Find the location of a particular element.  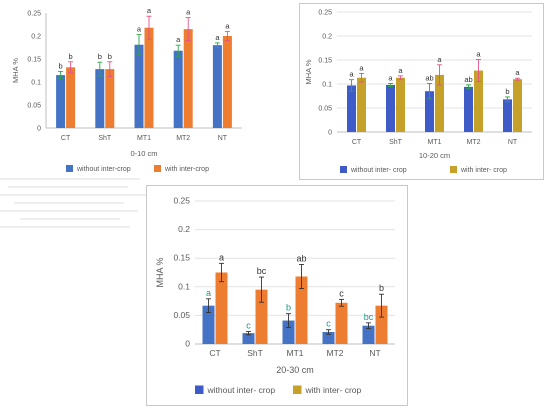

x-axis-label: 0-10 cm is located at coordinates (143, 153).